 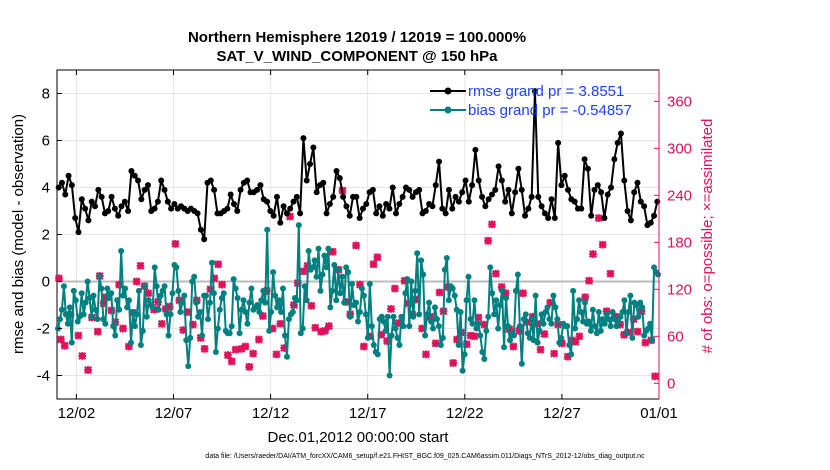 I want to click on y-right-axis-ticks: 0 60 120 180 240 300 360, so click(x=673, y=234).